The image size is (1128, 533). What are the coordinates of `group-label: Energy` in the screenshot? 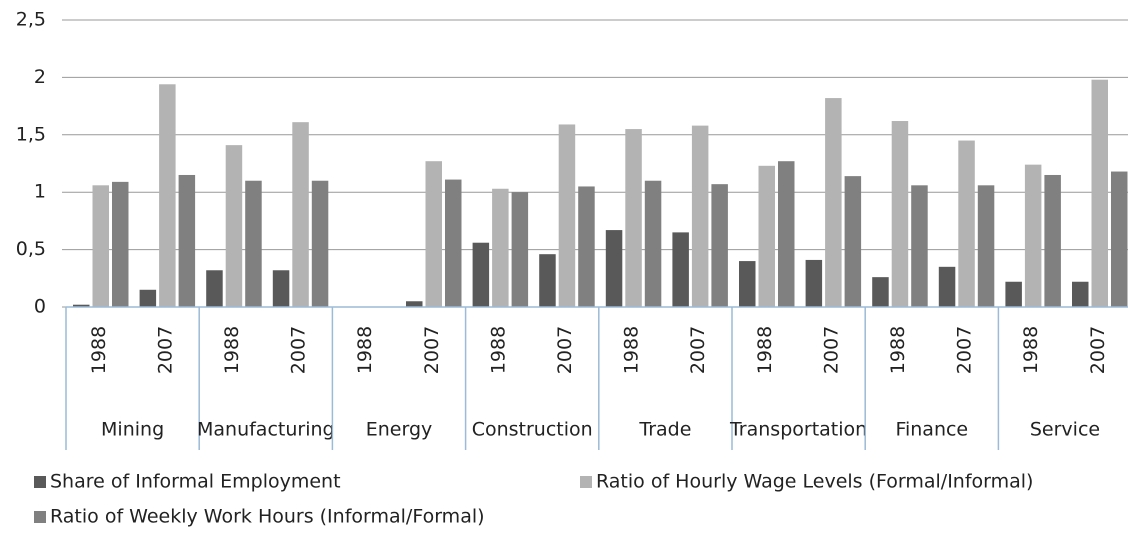 It's located at (399, 430).